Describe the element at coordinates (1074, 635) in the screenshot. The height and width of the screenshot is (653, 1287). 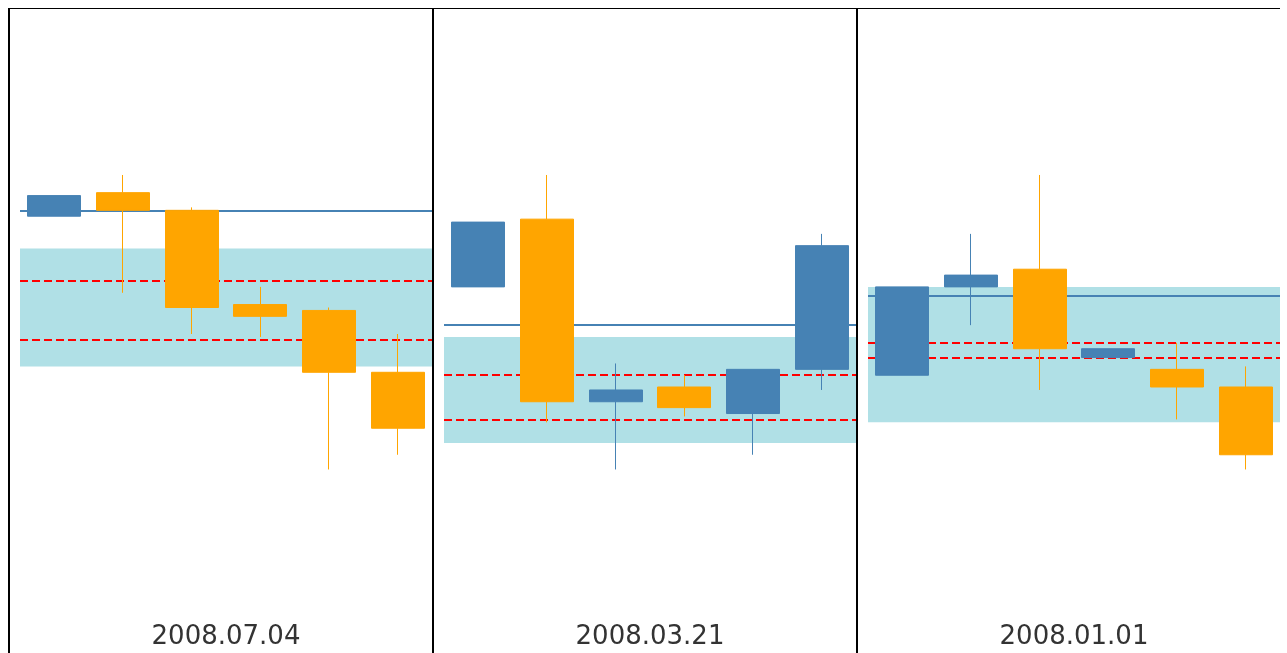
I see `x-axis-title: 2008.01.01` at that location.